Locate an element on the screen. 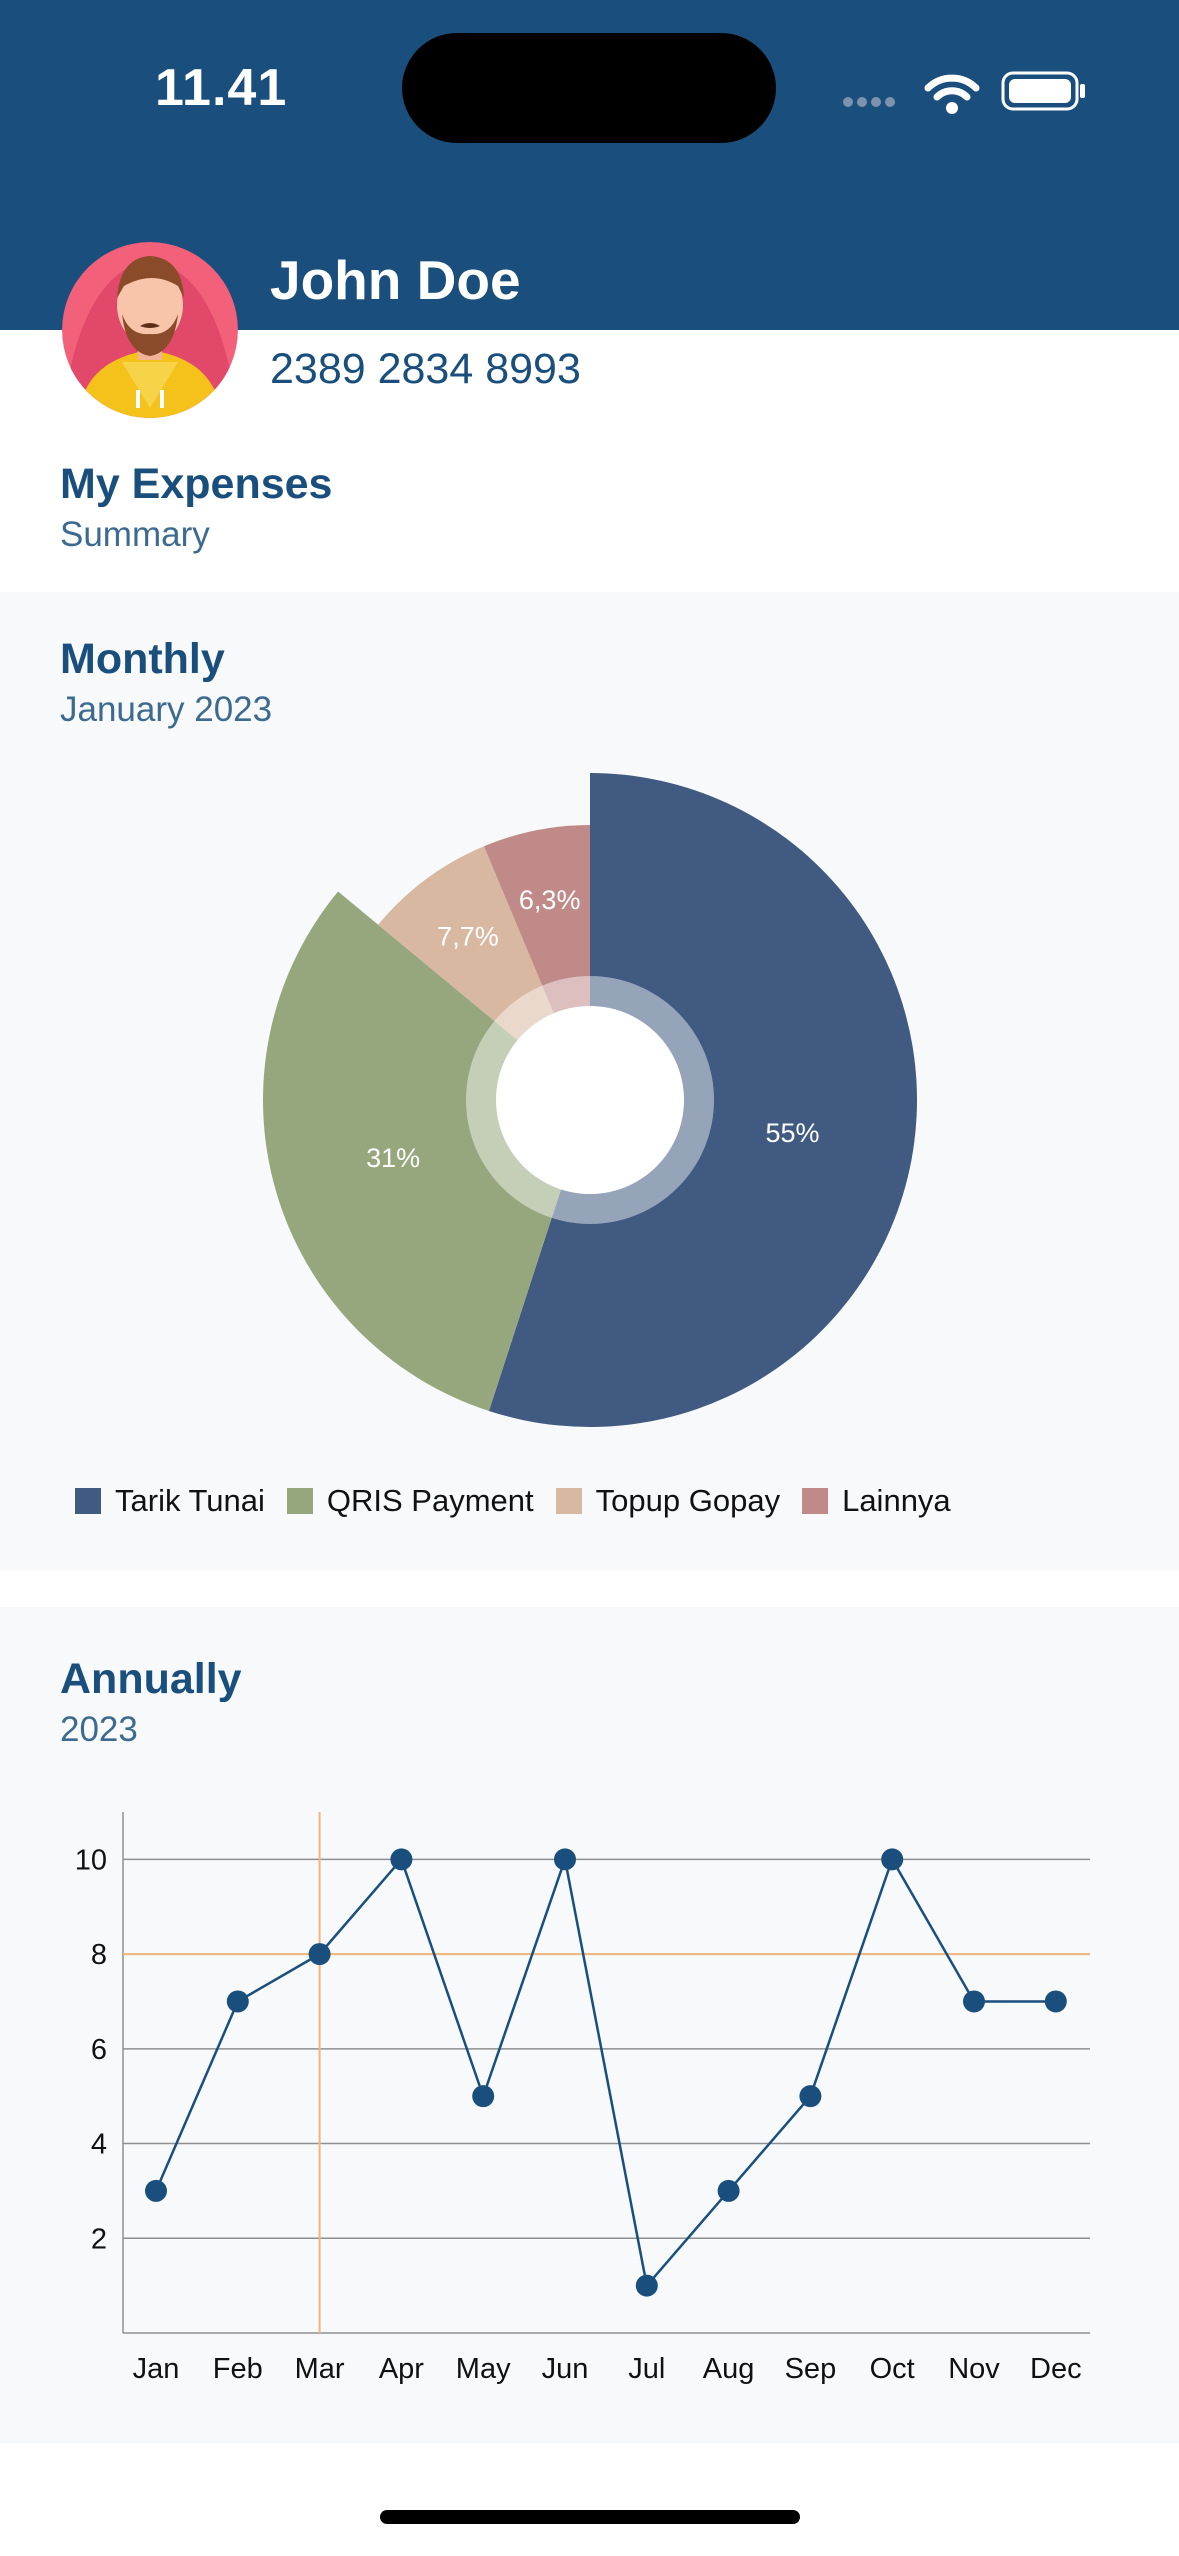  pie-label-tarik-tunai: 55% is located at coordinates (792, 1133).